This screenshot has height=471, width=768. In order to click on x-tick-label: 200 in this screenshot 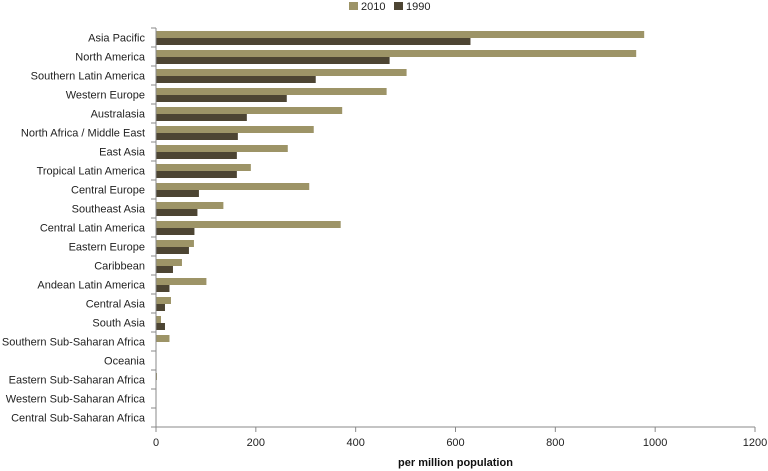, I will do `click(256, 443)`.